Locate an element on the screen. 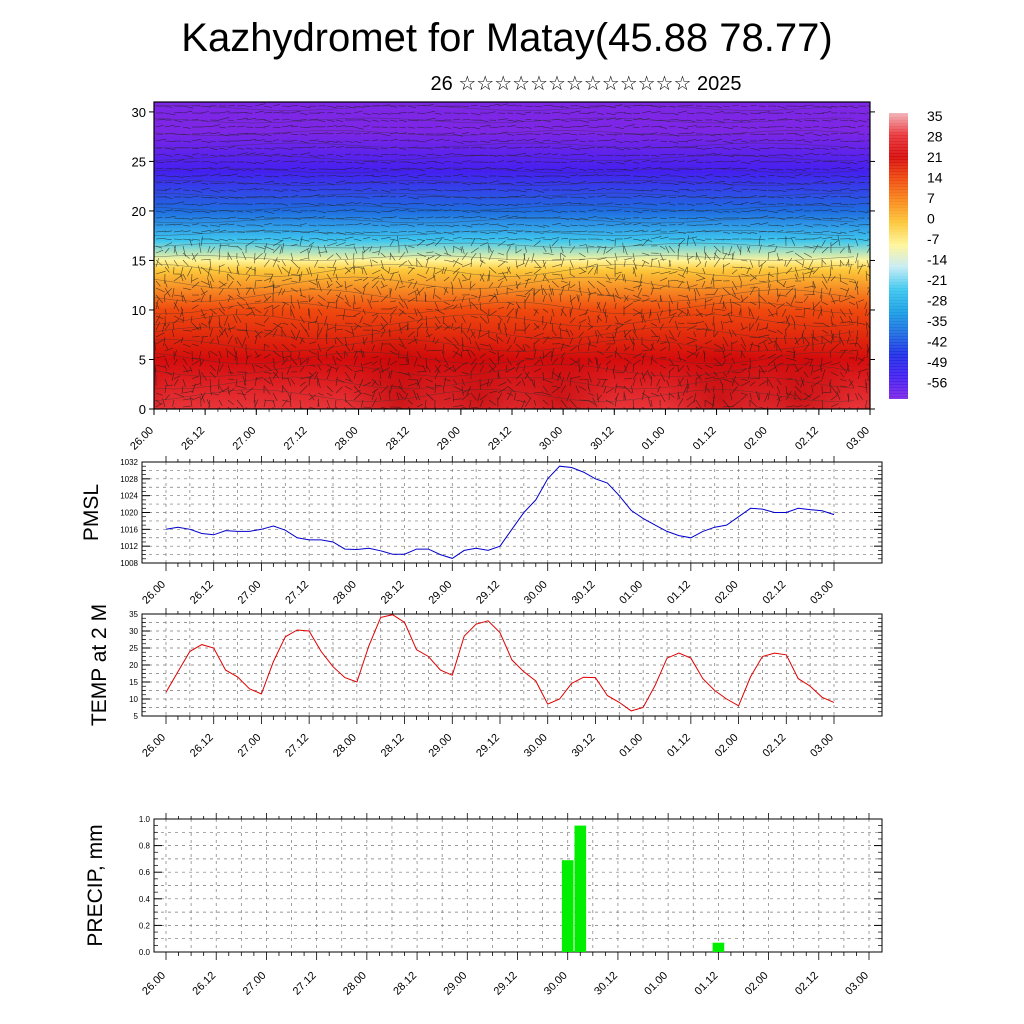 The image size is (1024, 1024). grid is located at coordinates (512, 512).